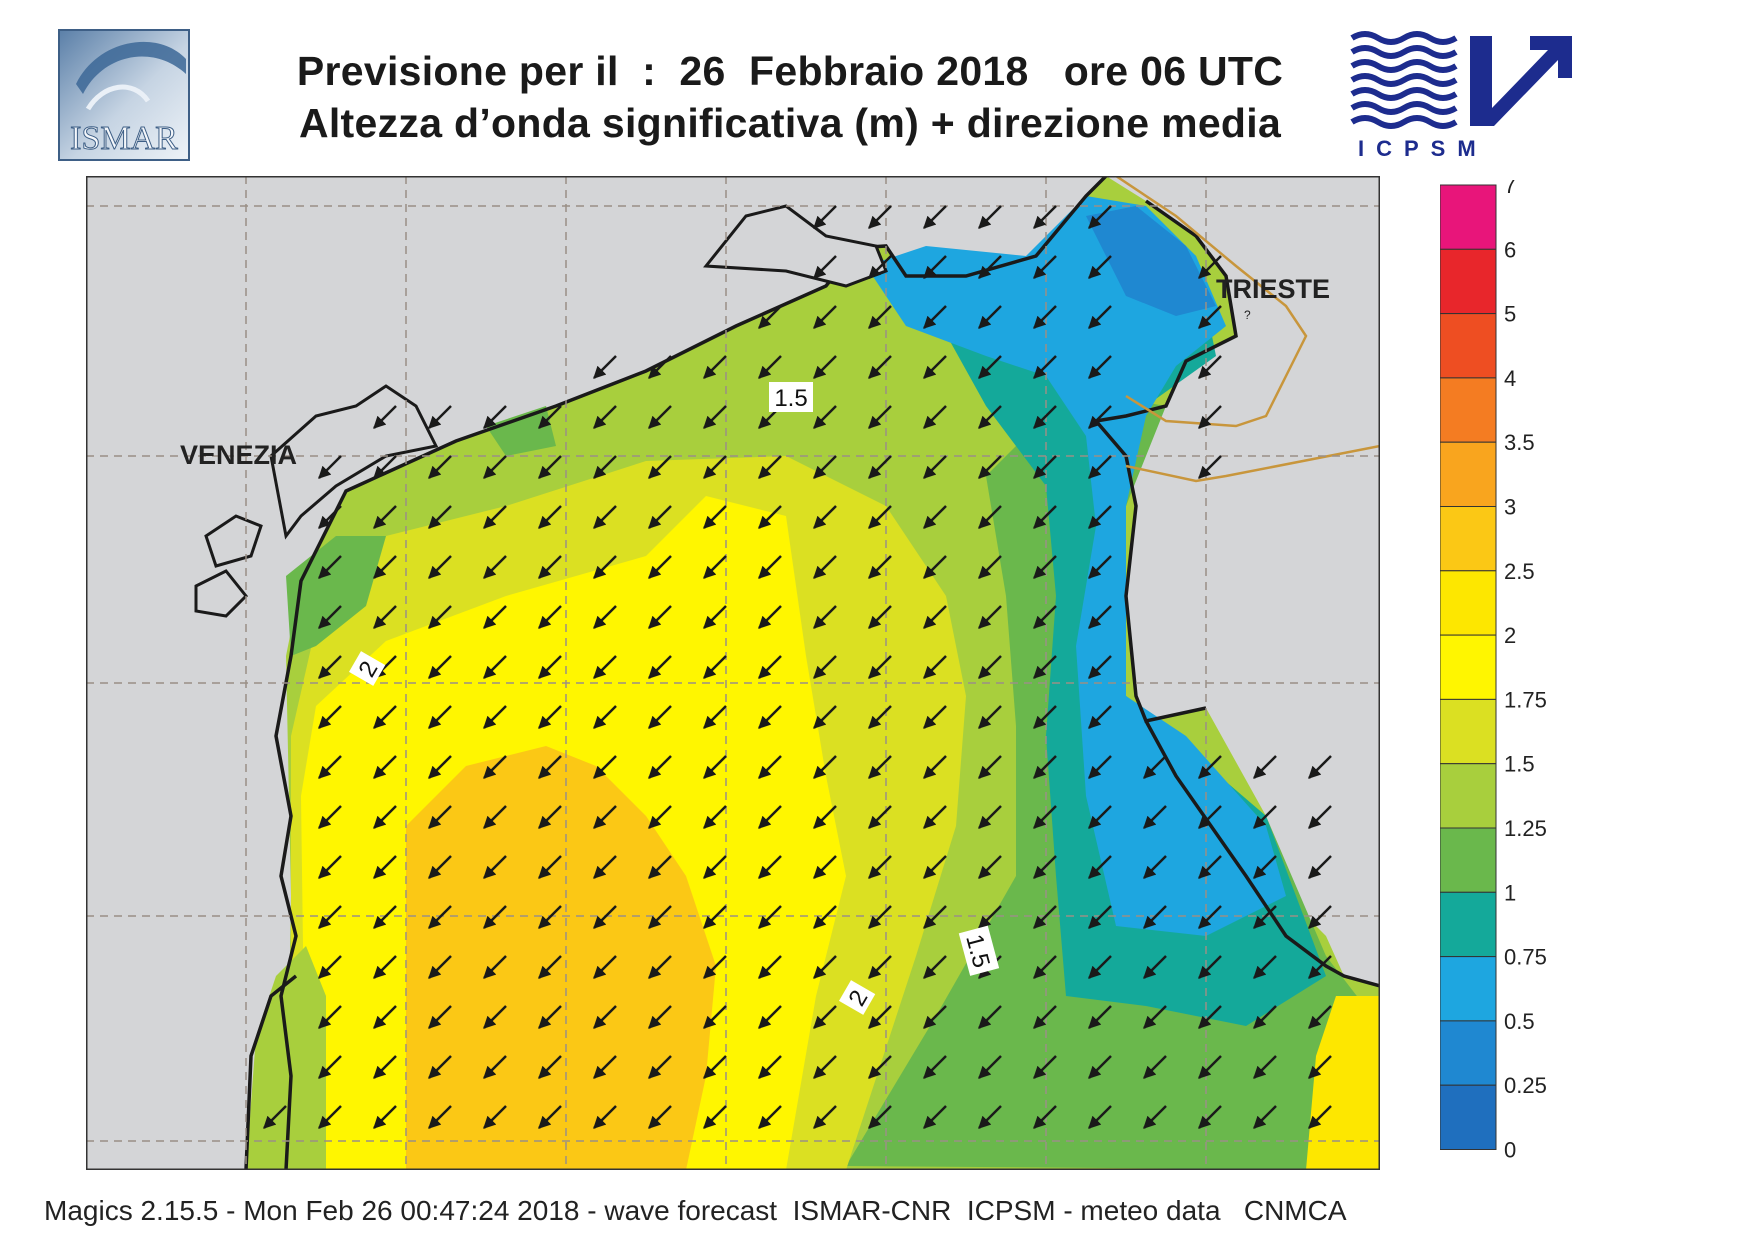 This screenshot has height=1242, width=1755. Describe the element at coordinates (1525, 1085) in the screenshot. I see `legend-level-label: 0.25` at that location.